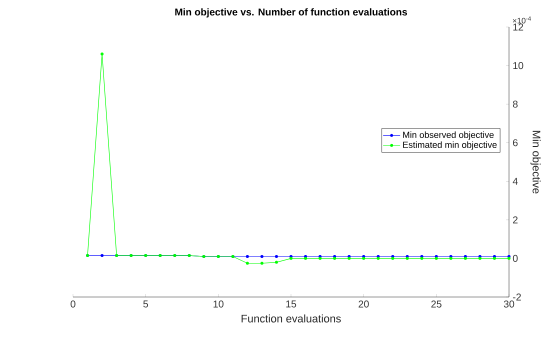  What do you see at coordinates (518, 27) in the screenshot?
I see `y-tick-label: 12` at bounding box center [518, 27].